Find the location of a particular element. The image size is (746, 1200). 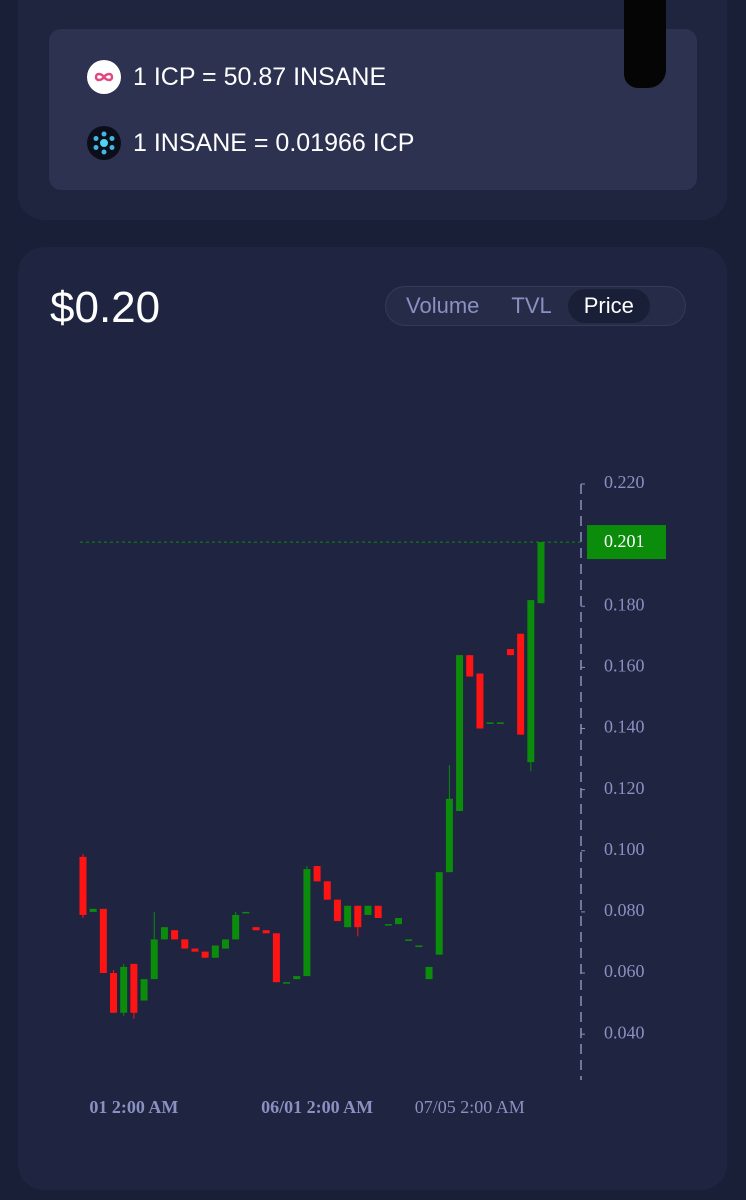

x-tick-label: 01 2:00 AM is located at coordinates (133, 1107).